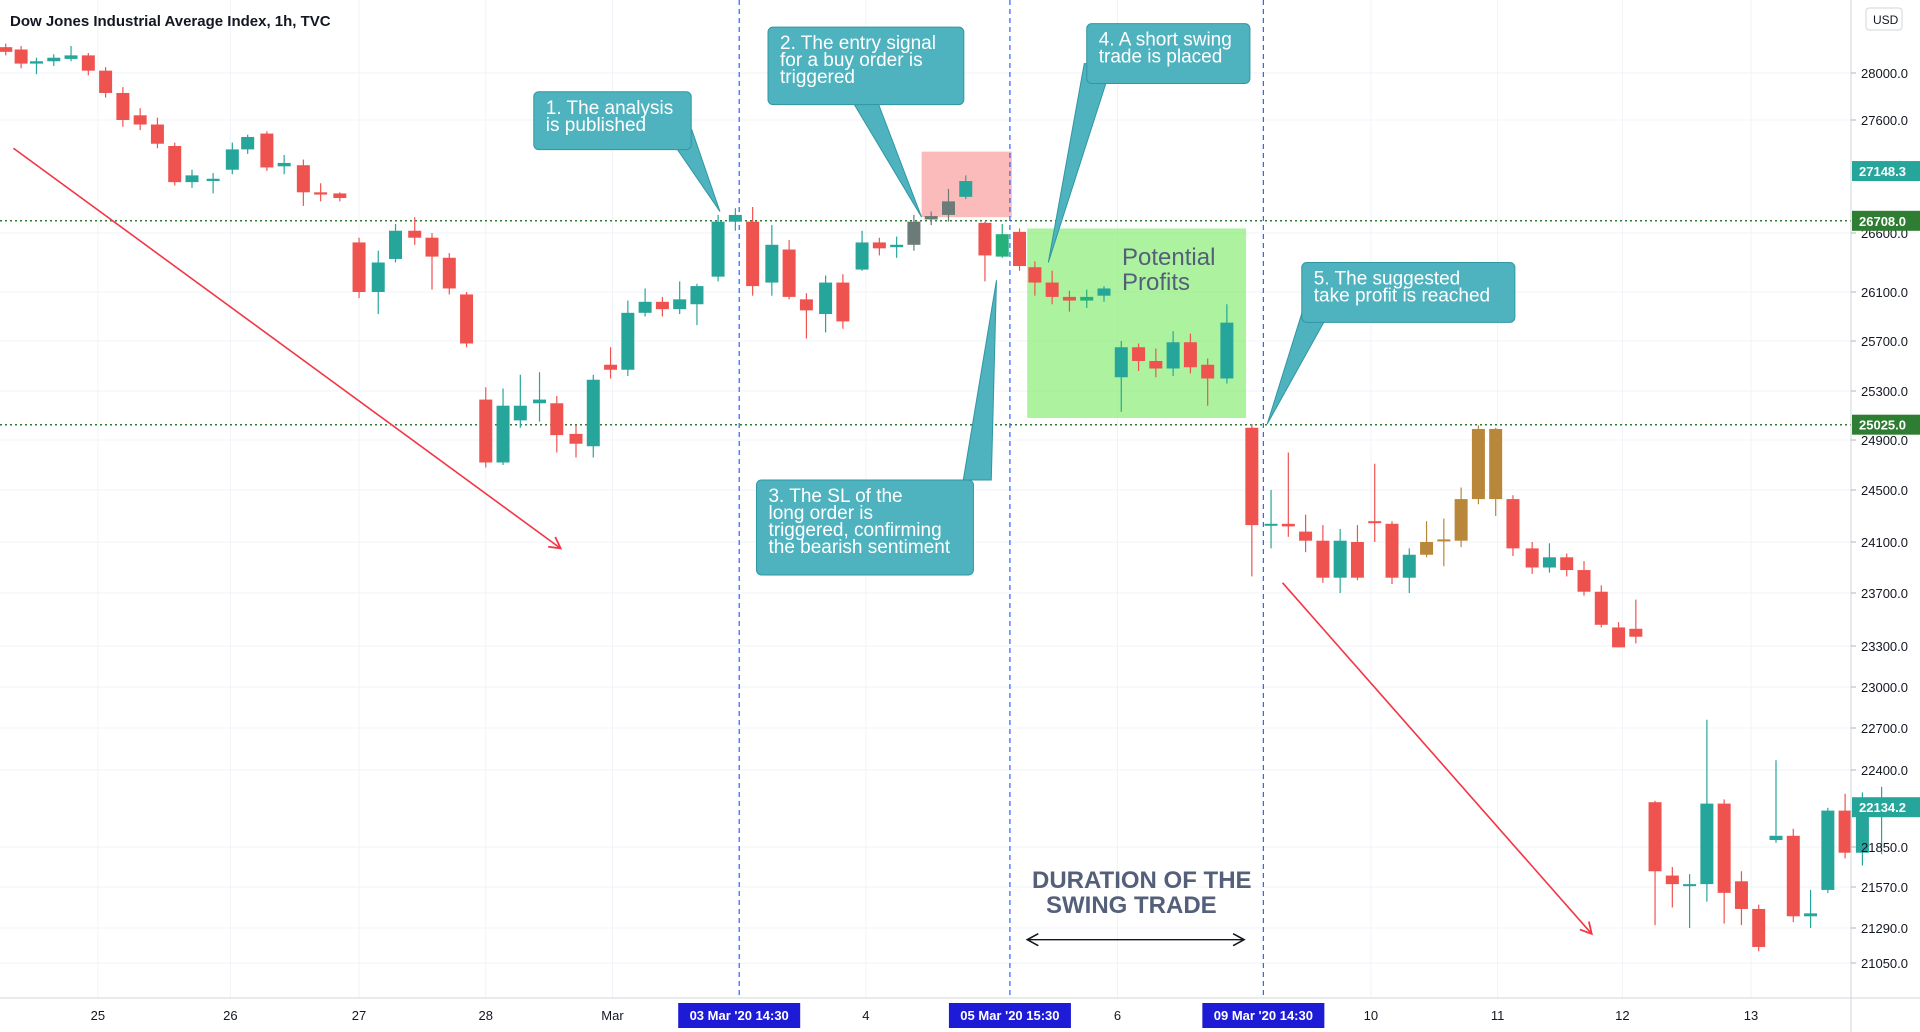  Describe the element at coordinates (359, 1015) in the screenshot. I see `date-tick-label: 27` at that location.